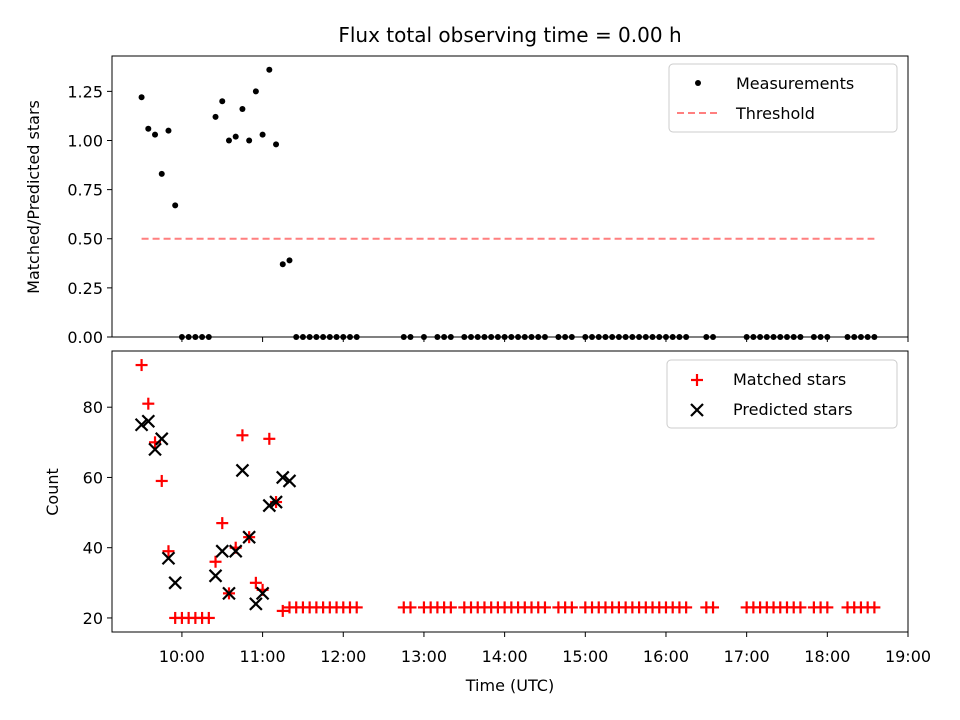 Image resolution: width=960 pixels, height=720 pixels. I want to click on top-ytick-label: 0.00, so click(85, 337).